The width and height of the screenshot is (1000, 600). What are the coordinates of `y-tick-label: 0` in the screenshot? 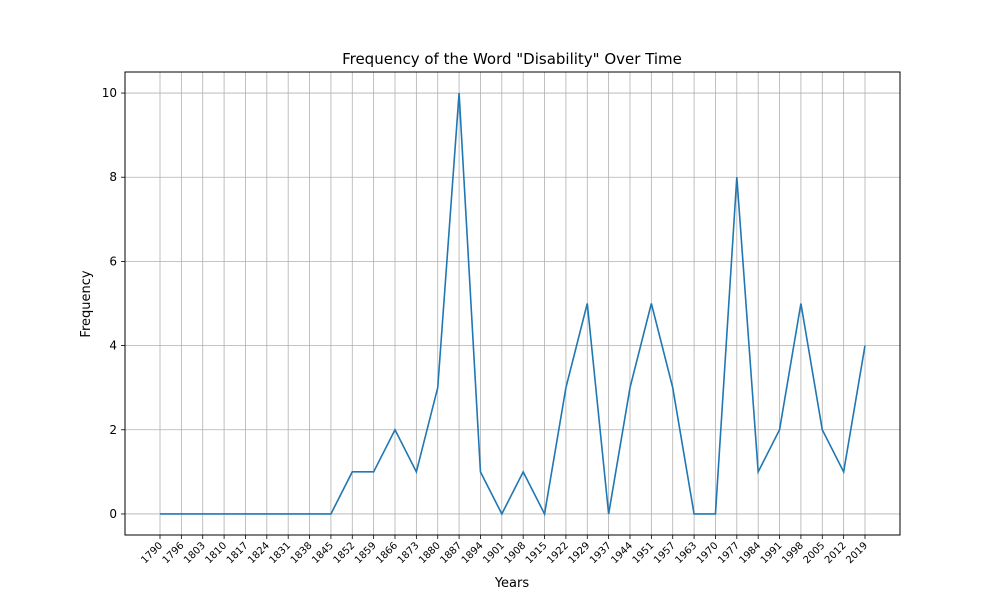 It's located at (113, 514).